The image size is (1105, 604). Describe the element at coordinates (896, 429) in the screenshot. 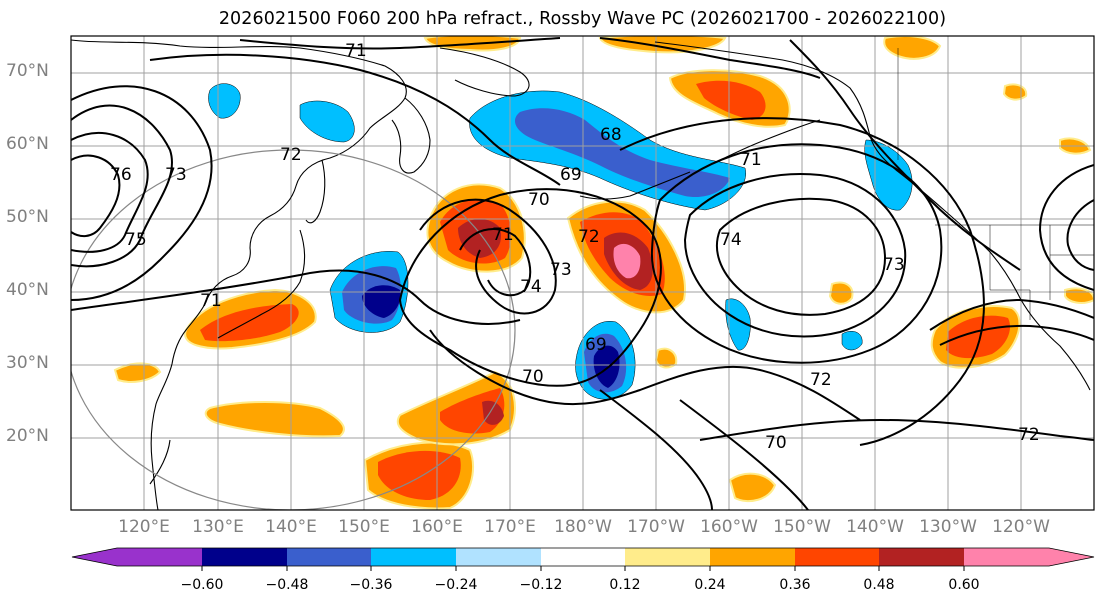

I see `contour-o` at that location.